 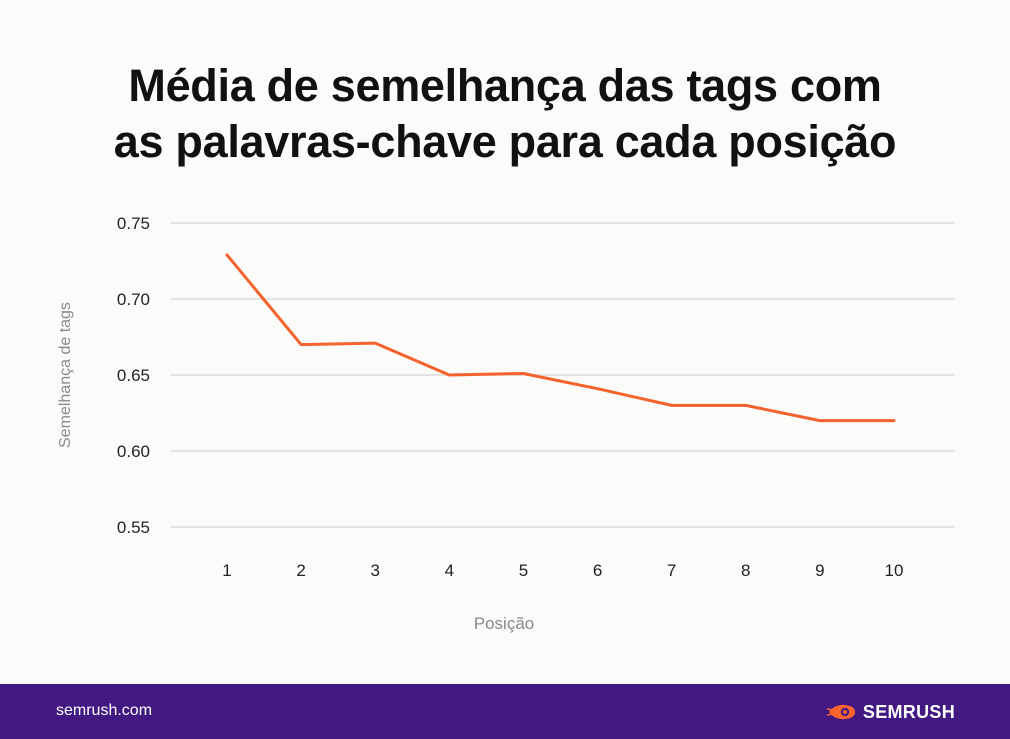 I want to click on y-tick-label: 0.70, so click(x=133, y=299).